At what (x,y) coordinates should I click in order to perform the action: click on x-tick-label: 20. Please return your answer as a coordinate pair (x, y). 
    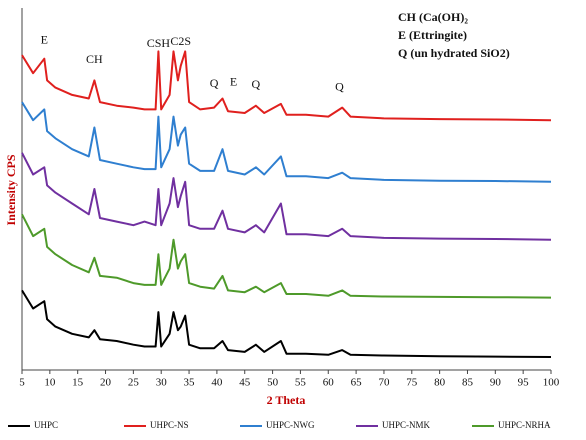
    Looking at the image, I should click on (106, 383).